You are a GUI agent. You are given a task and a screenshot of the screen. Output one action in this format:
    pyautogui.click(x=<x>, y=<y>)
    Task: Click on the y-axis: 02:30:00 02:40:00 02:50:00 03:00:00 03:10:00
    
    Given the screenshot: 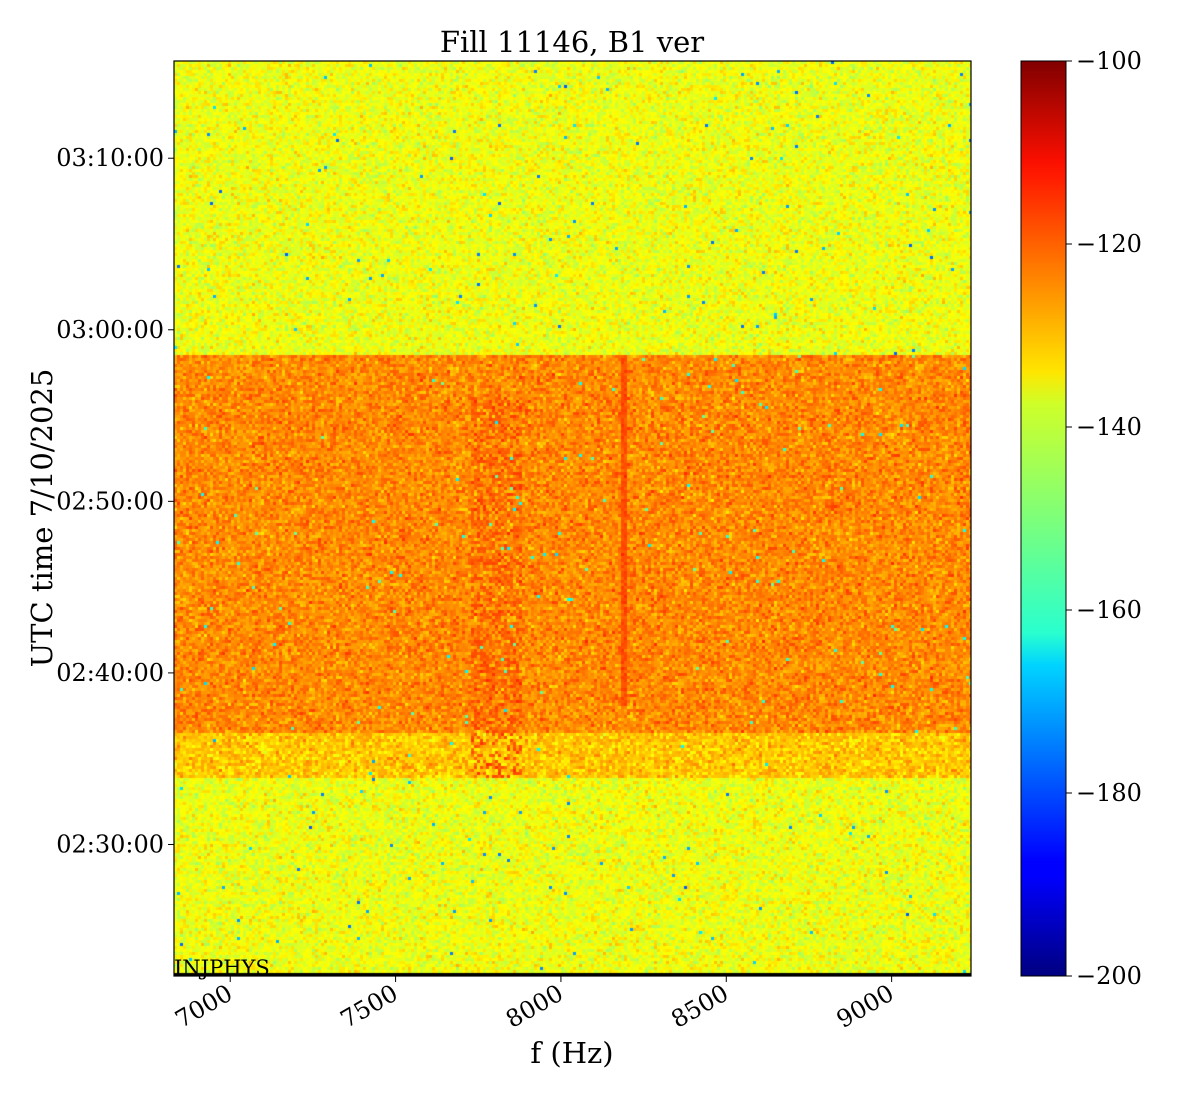 What is the action you would take?
    pyautogui.click(x=115, y=501)
    